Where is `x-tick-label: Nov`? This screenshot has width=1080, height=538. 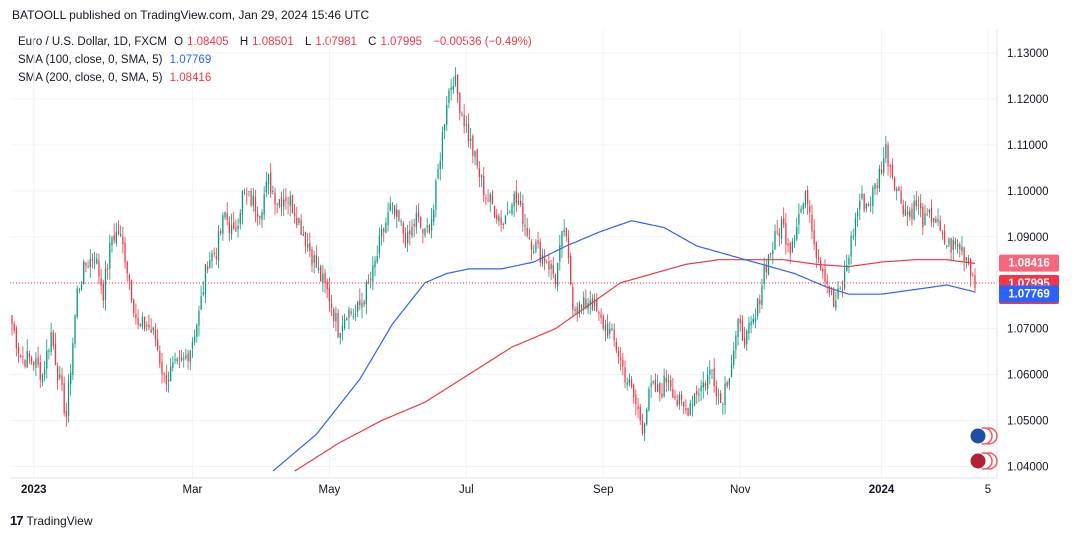 x-tick-label: Nov is located at coordinates (740, 490).